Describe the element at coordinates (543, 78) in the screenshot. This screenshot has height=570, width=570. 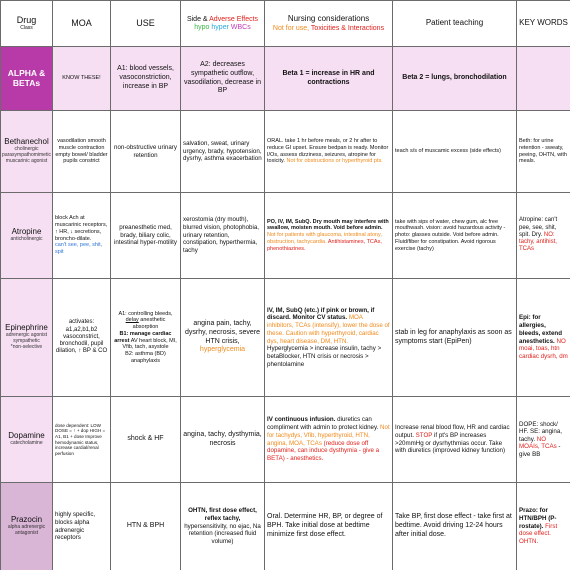
I see `keywords-cell` at that location.